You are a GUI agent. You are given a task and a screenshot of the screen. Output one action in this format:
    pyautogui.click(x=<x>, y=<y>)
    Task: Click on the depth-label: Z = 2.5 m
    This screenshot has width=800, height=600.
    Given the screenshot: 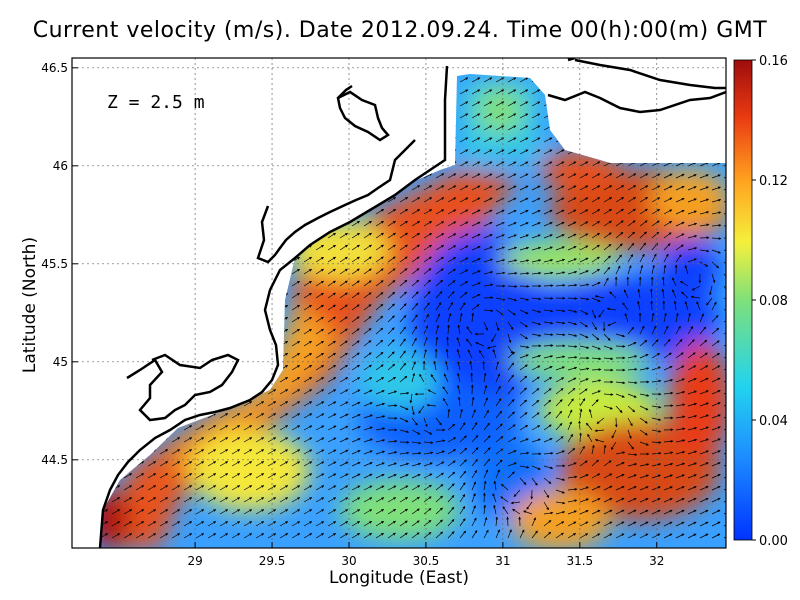 What is the action you would take?
    pyautogui.click(x=156, y=102)
    